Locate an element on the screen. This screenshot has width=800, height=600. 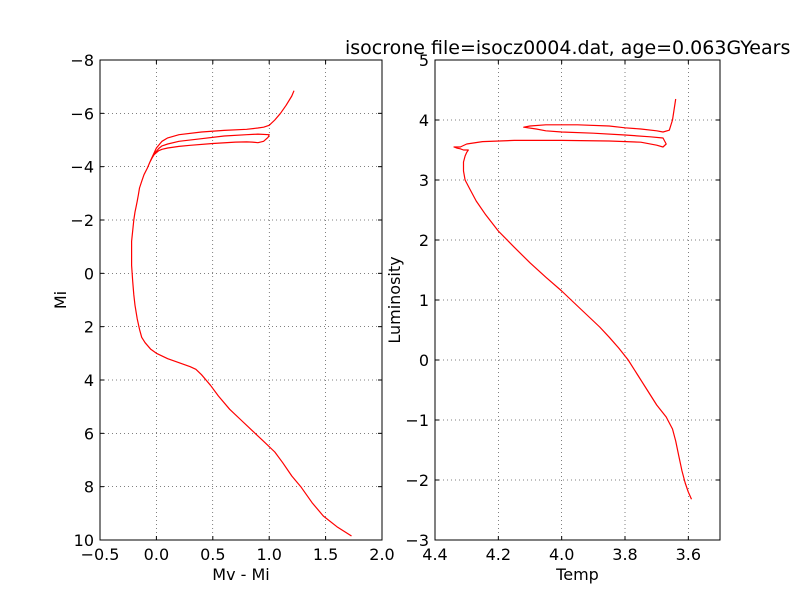
hr-x-tick-label: 3.6 is located at coordinates (688, 554).